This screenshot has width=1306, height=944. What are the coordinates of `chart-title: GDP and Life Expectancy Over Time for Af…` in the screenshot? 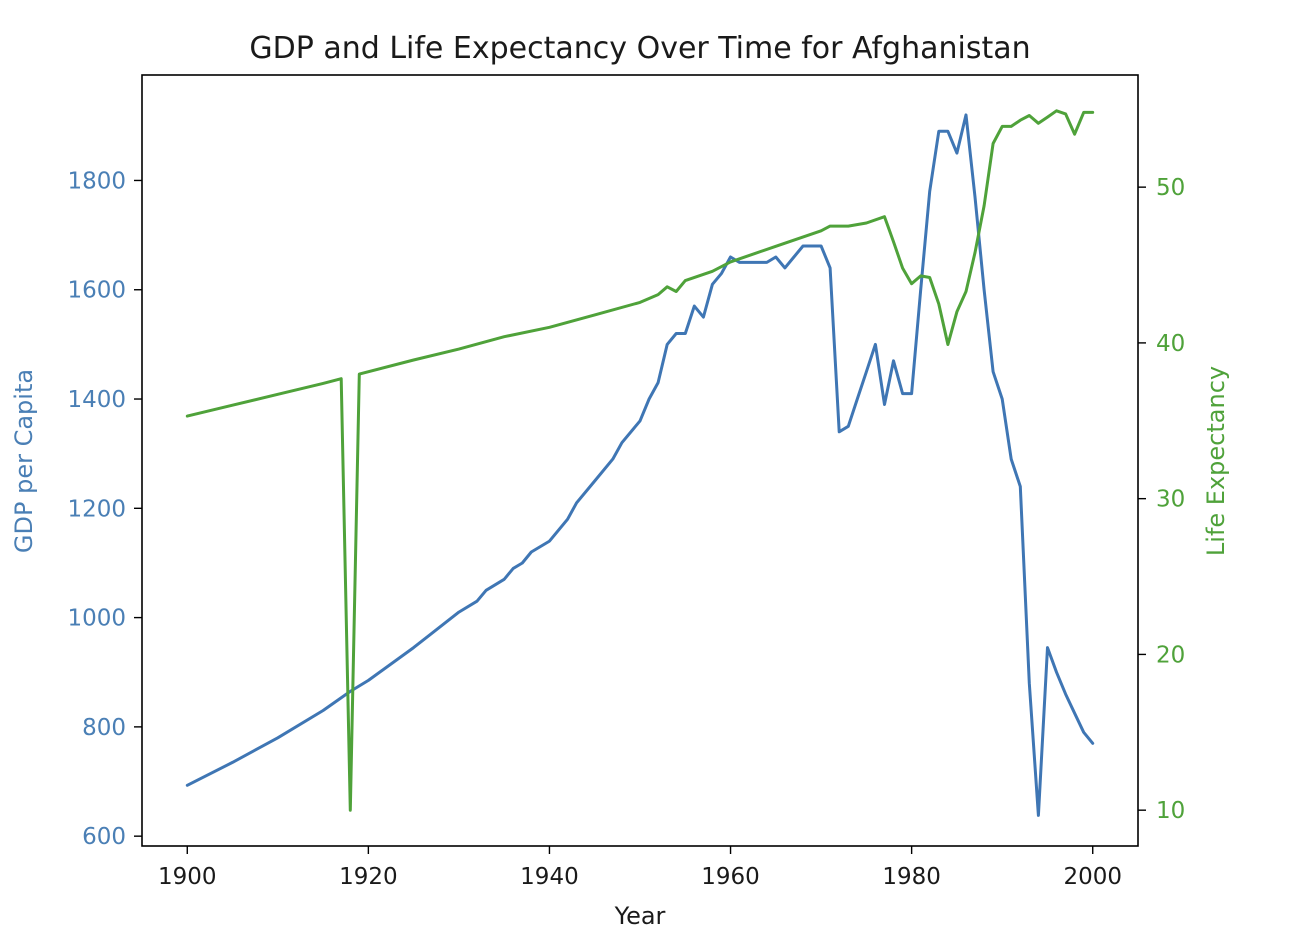 It's located at (639, 48).